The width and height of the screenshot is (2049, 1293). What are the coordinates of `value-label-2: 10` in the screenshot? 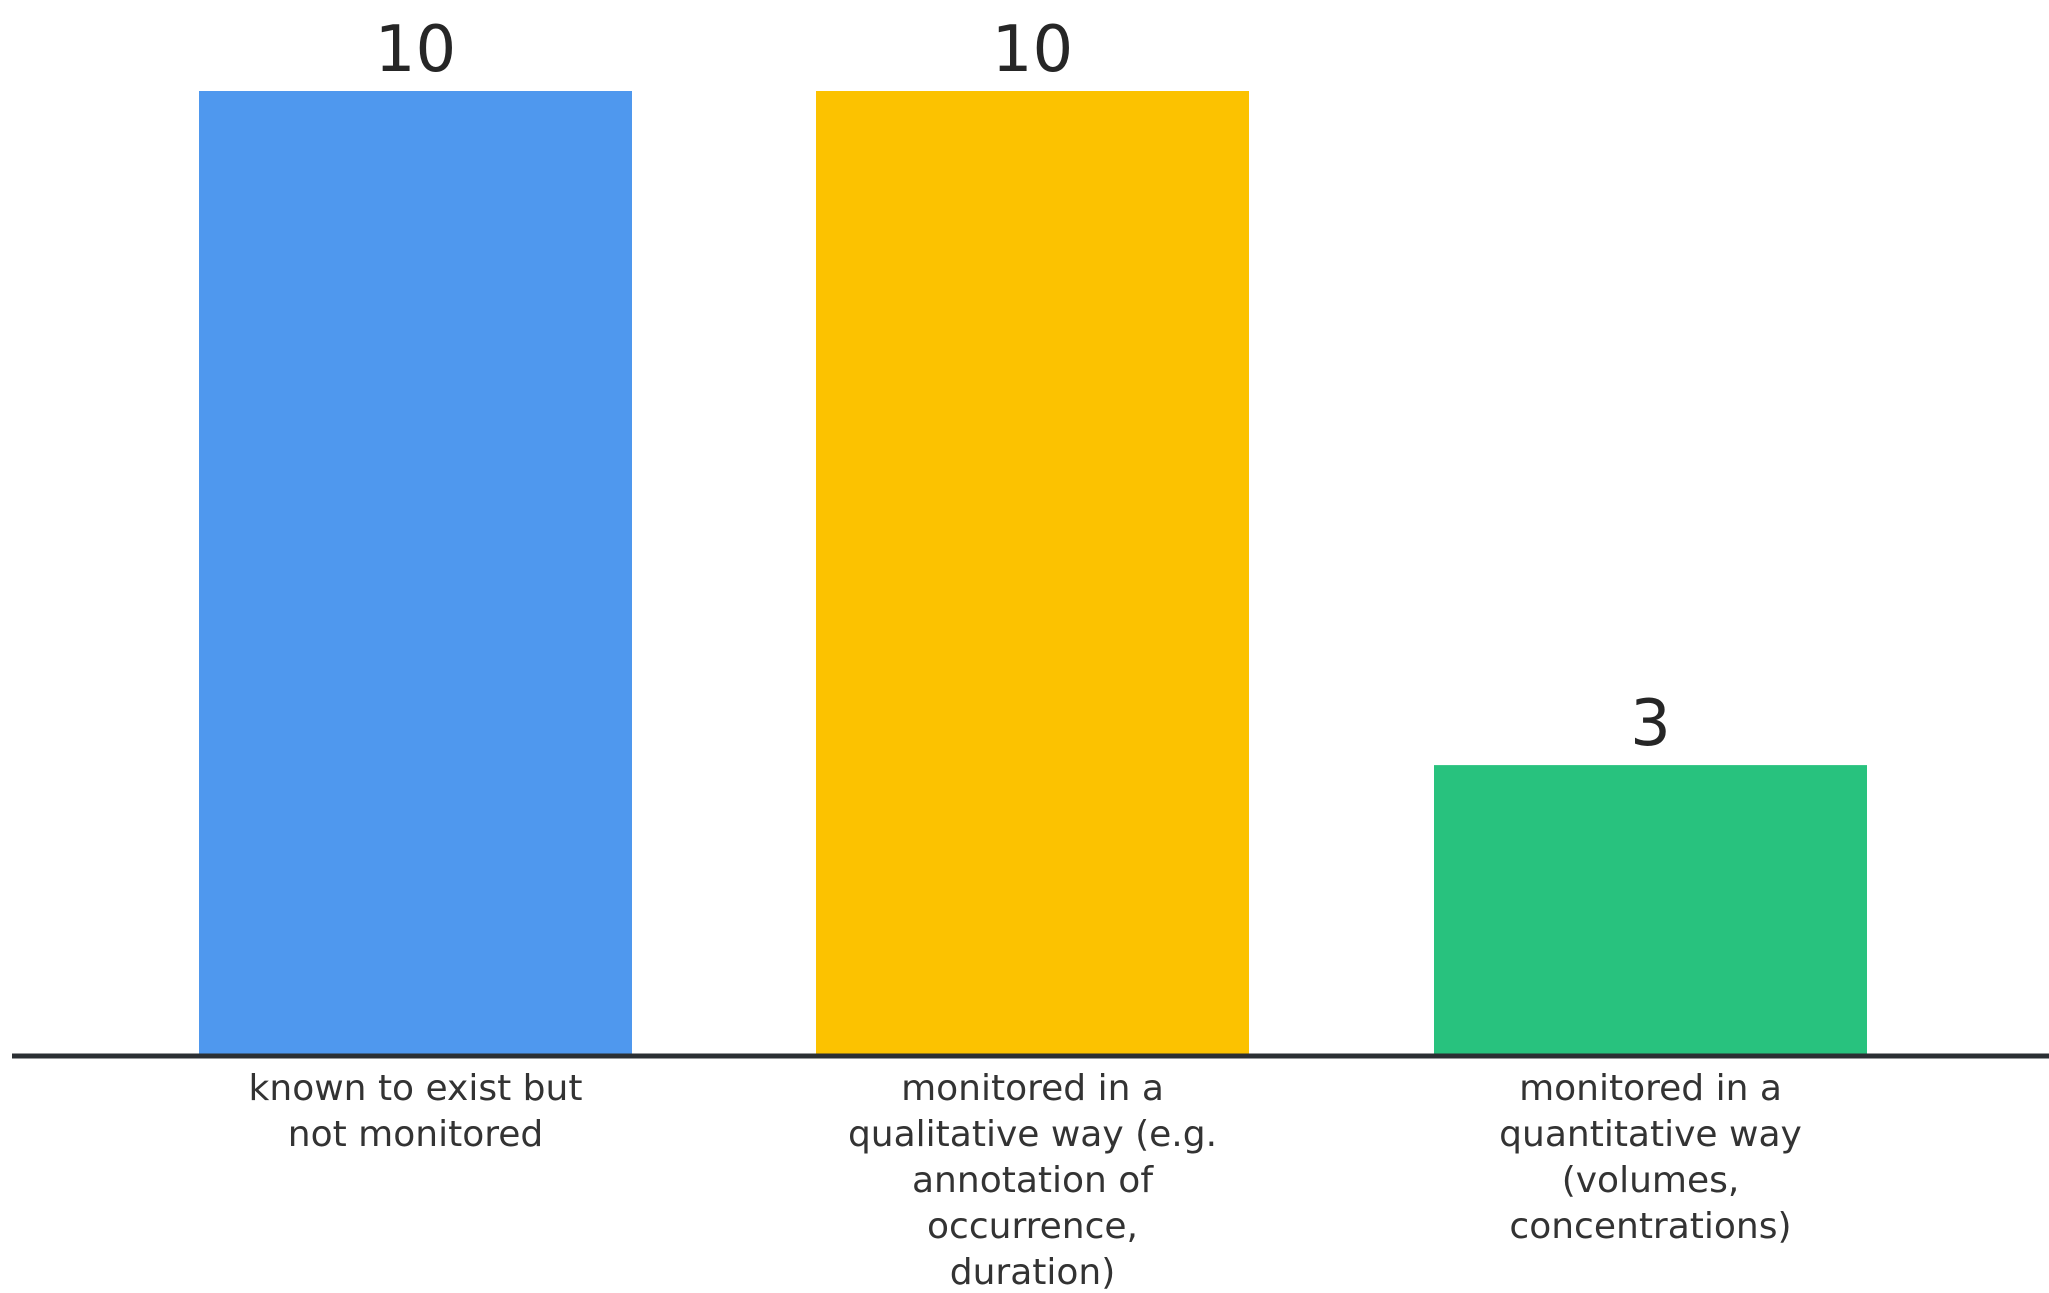 It's located at (1032, 50).